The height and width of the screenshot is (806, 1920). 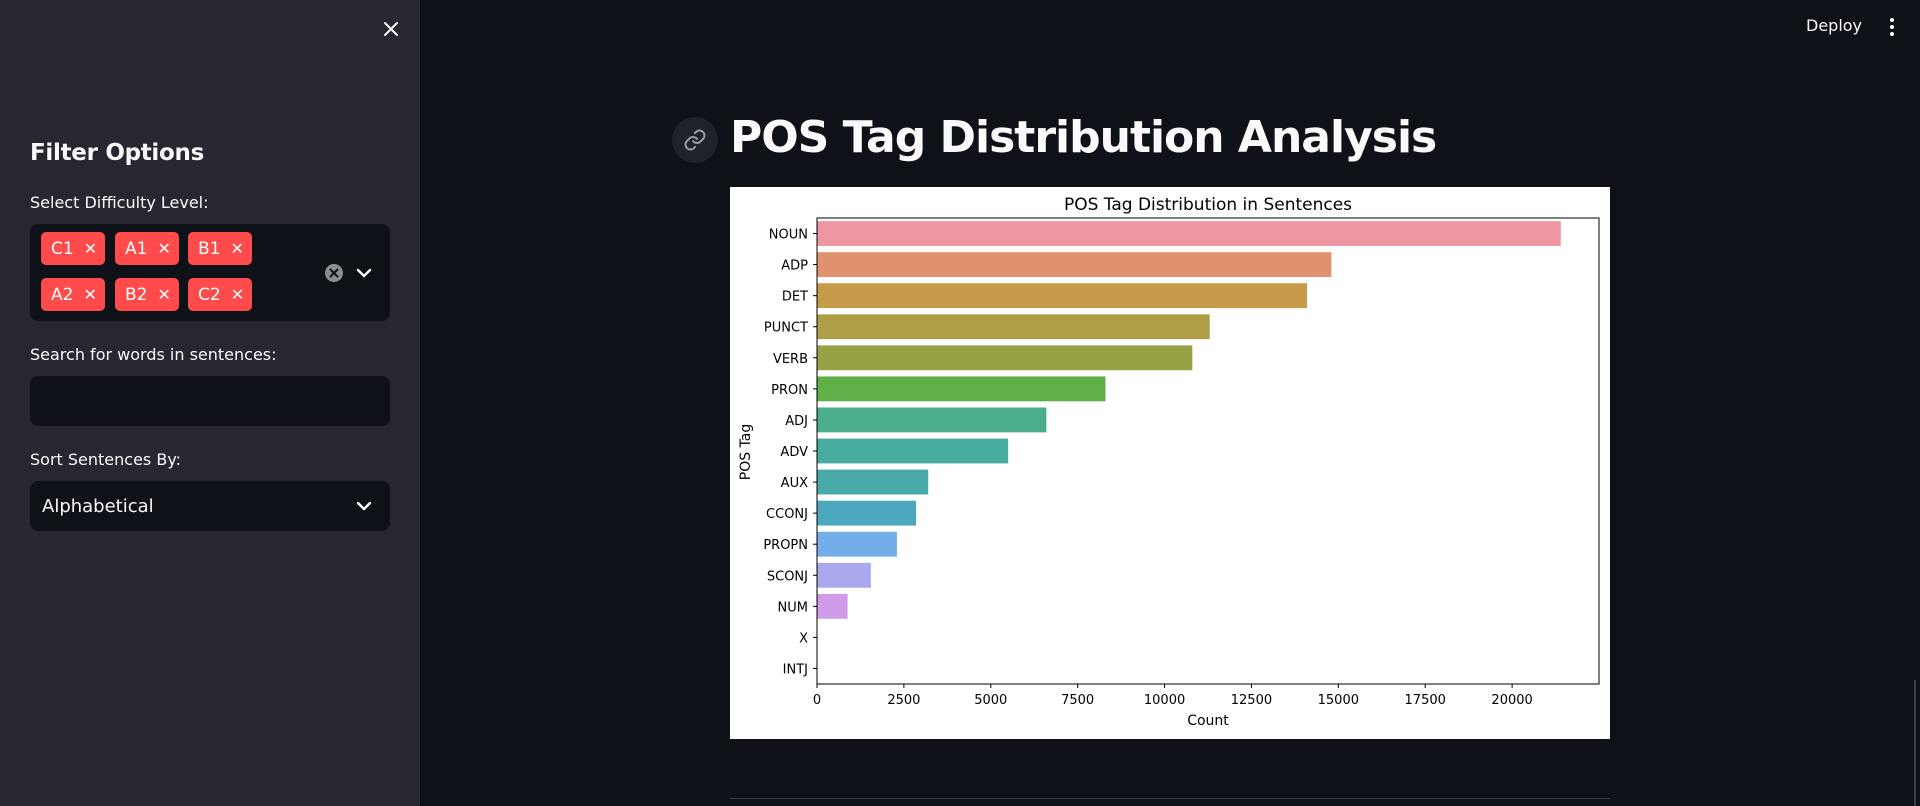 I want to click on x-tick-label: 17500, so click(x=1425, y=700).